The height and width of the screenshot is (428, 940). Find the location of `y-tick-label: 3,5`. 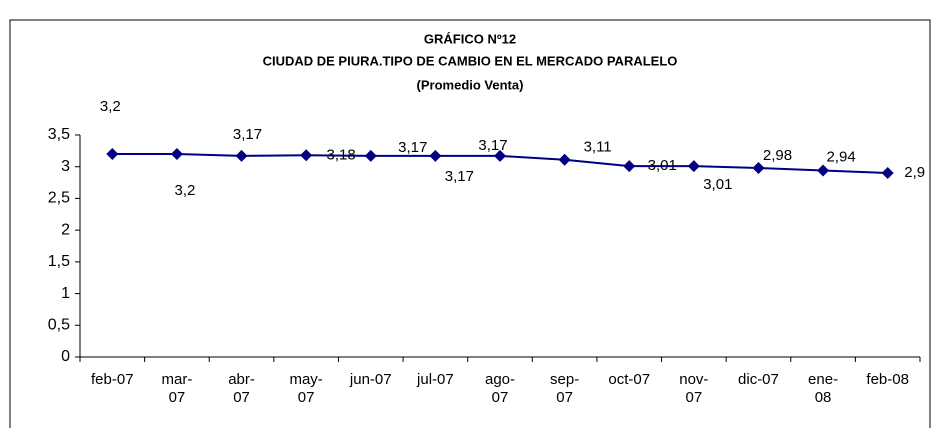

y-tick-label: 3,5 is located at coordinates (59, 134).